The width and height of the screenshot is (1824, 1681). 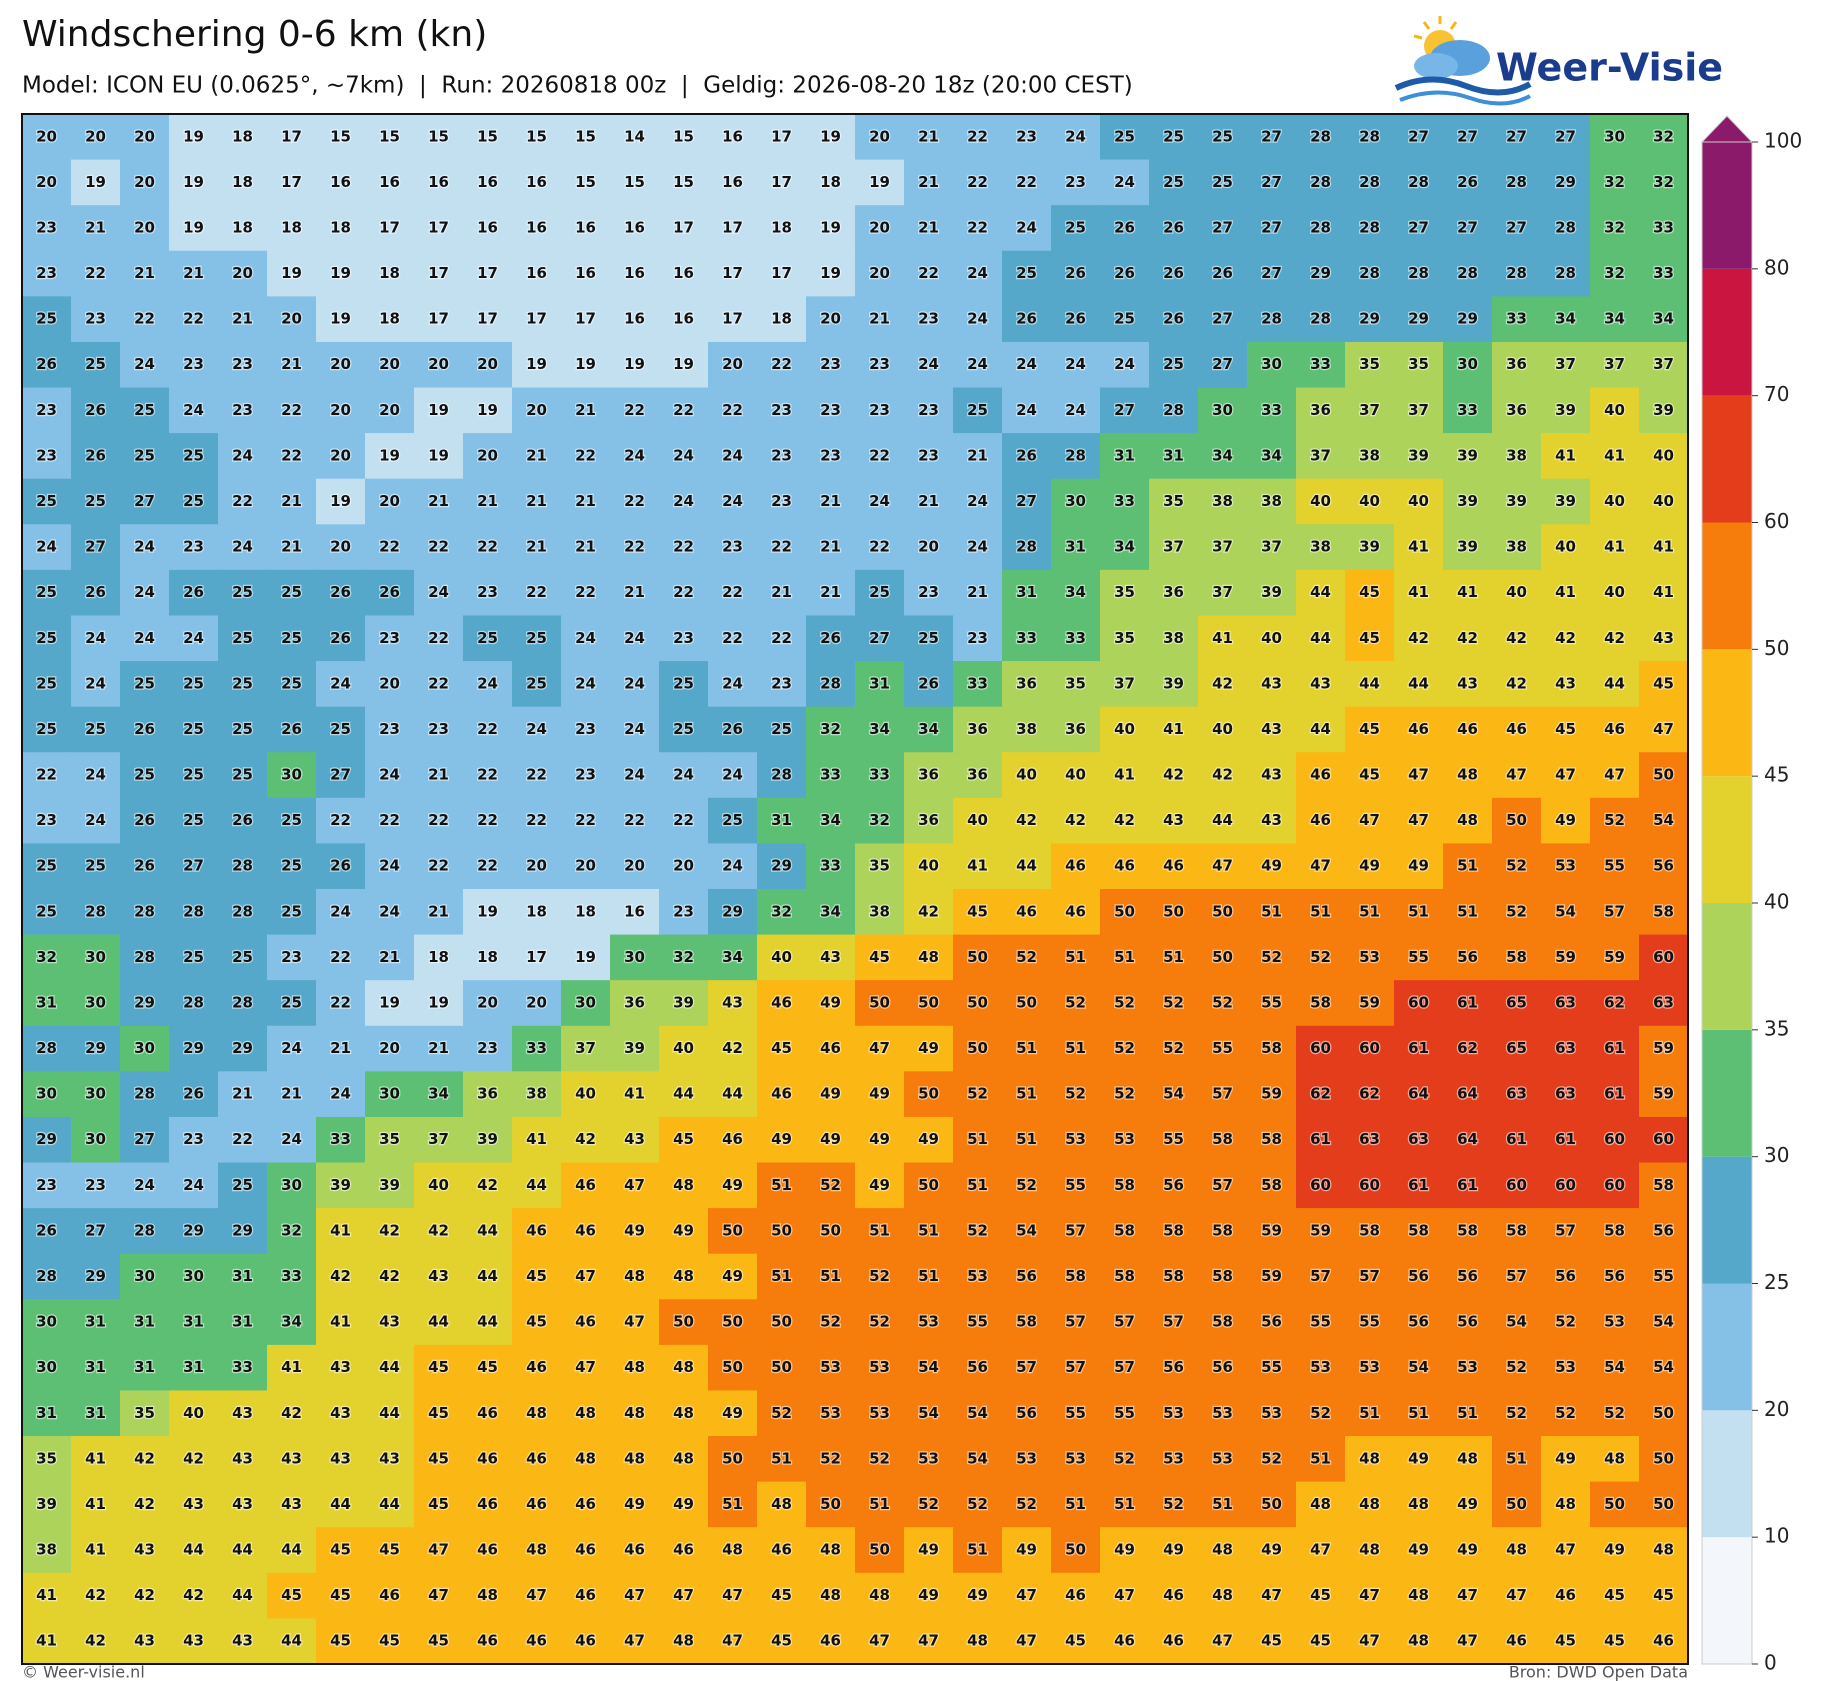 What do you see at coordinates (291, 136) in the screenshot?
I see `cell-value: 17` at bounding box center [291, 136].